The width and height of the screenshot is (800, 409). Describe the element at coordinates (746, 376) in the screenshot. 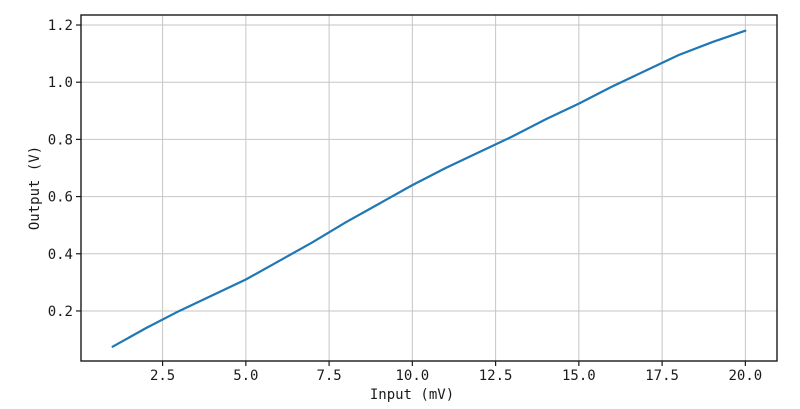

I see `x-tick-label: 20.0` at that location.